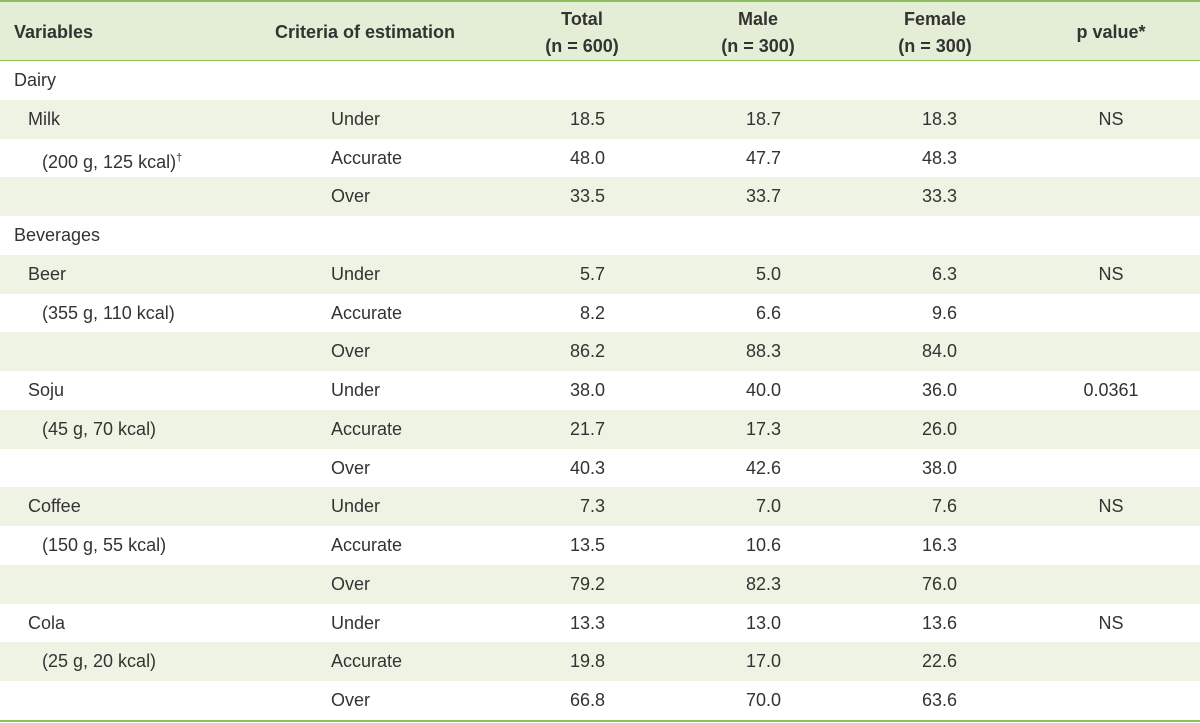 Image resolution: width=1200 pixels, height=723 pixels. Describe the element at coordinates (939, 583) in the screenshot. I see `value-cell: 76.0` at that location.